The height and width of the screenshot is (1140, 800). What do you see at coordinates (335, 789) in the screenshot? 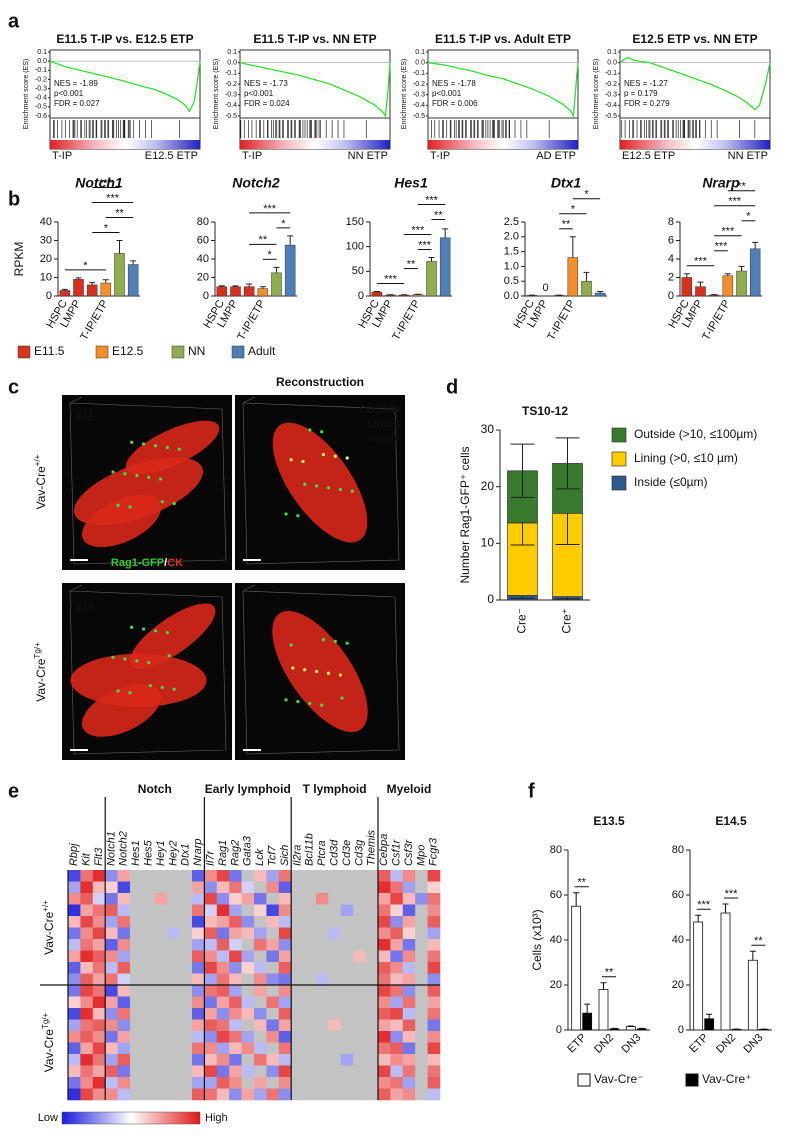
I see `column-group-label: T lymphoid` at bounding box center [335, 789].